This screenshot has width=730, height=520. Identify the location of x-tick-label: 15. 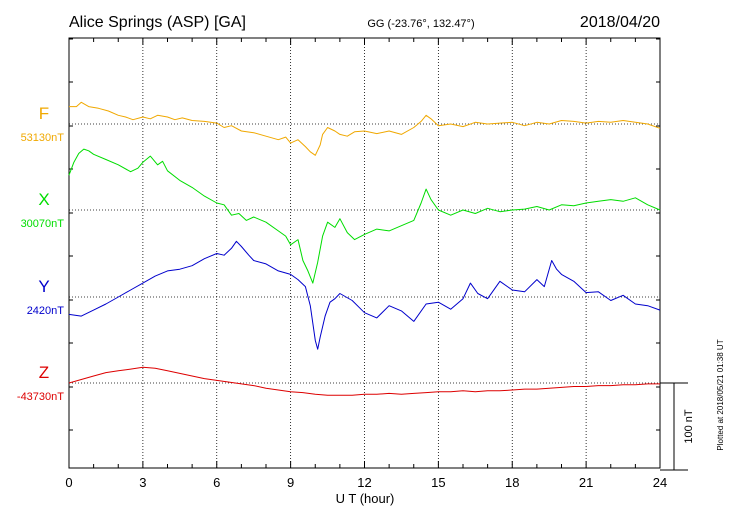
(438, 482).